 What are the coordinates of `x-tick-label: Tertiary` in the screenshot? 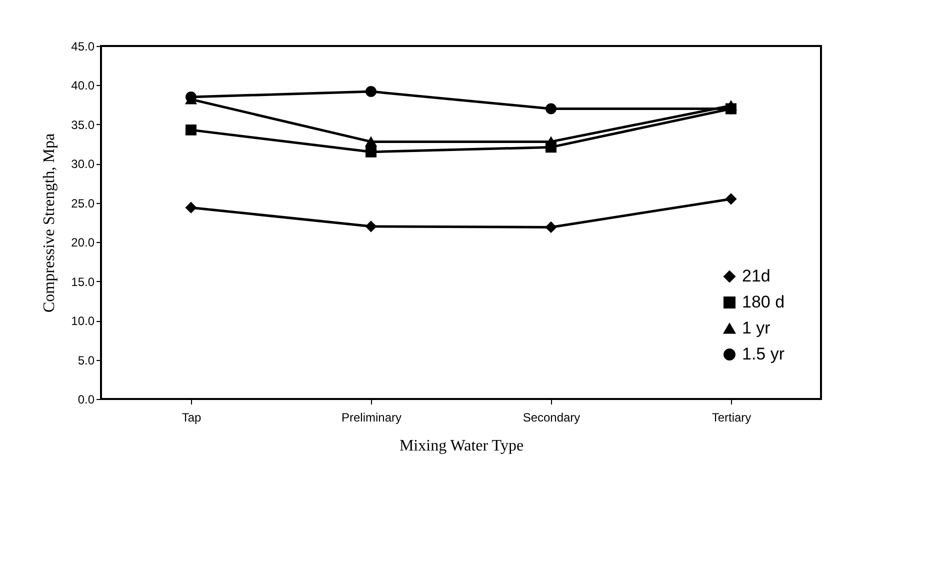 It's located at (732, 417).